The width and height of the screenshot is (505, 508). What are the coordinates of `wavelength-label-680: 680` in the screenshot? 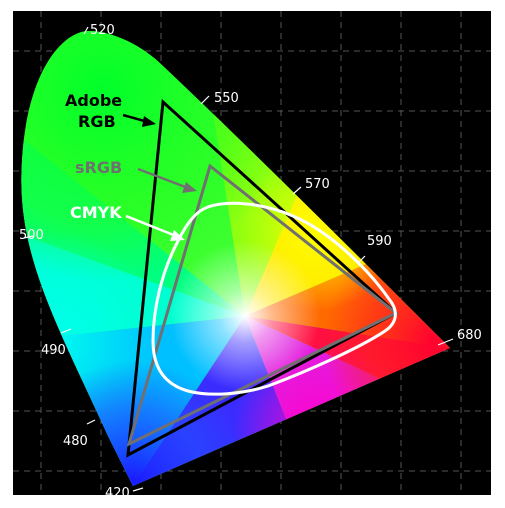 It's located at (469, 335).